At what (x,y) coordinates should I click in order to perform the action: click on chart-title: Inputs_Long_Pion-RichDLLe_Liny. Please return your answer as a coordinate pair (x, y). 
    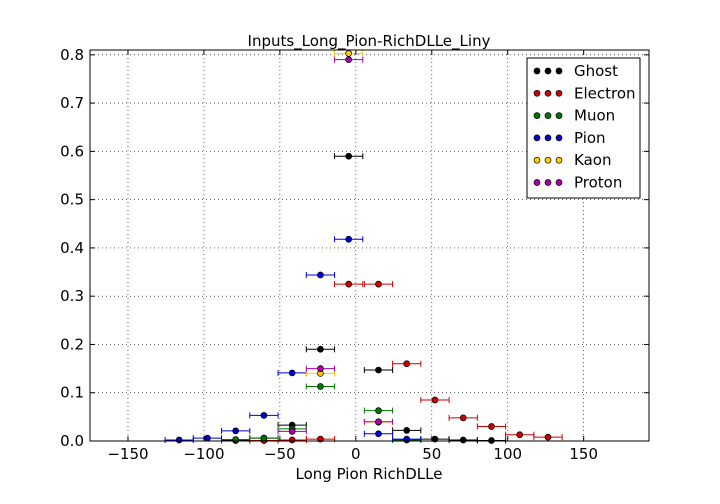
    Looking at the image, I should click on (369, 41).